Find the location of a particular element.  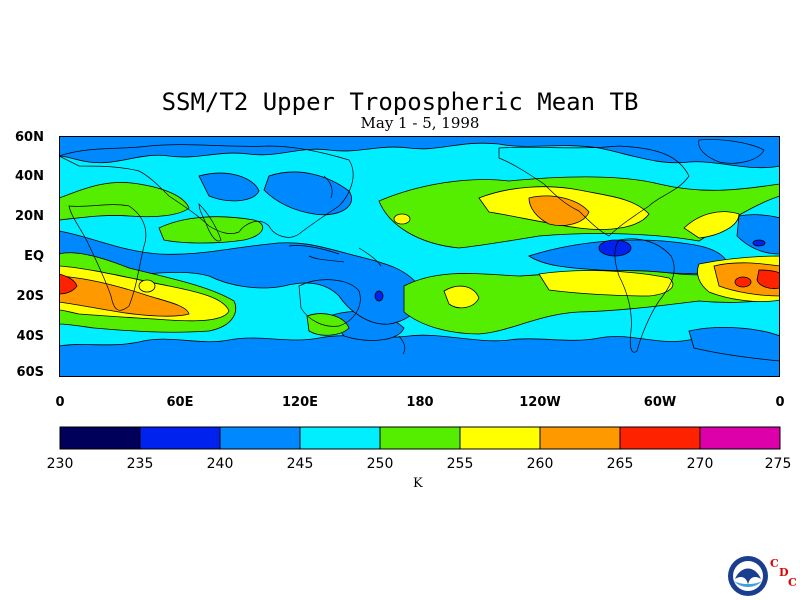

lon-label-60w: 60W is located at coordinates (660, 402).